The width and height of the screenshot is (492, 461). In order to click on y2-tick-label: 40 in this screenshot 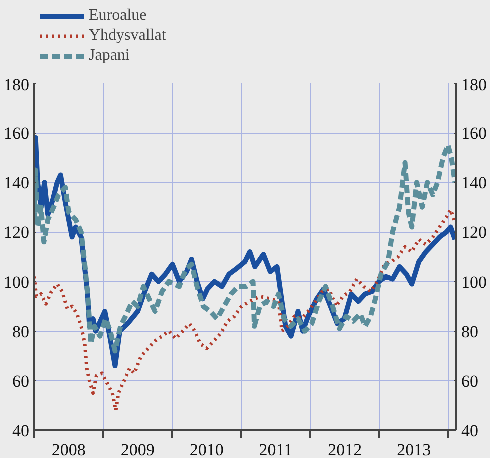, I will do `click(470, 431)`.